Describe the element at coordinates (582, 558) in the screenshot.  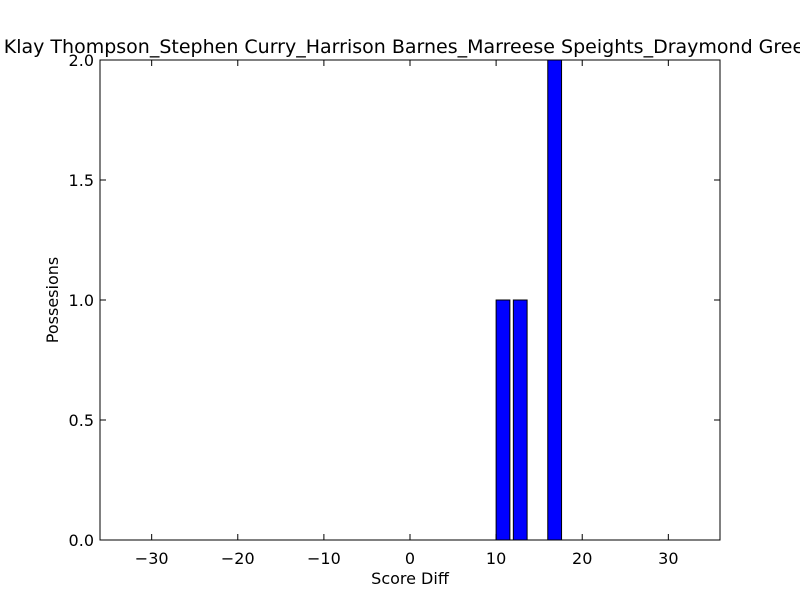
I see `x-tick-label: 20` at that location.